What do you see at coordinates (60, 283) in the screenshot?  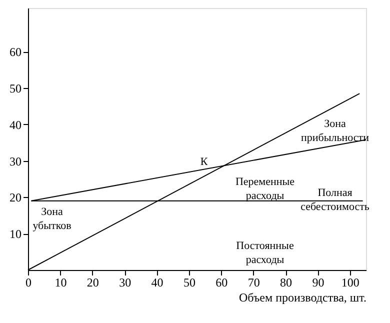 I see `x-tick-label: 10` at bounding box center [60, 283].